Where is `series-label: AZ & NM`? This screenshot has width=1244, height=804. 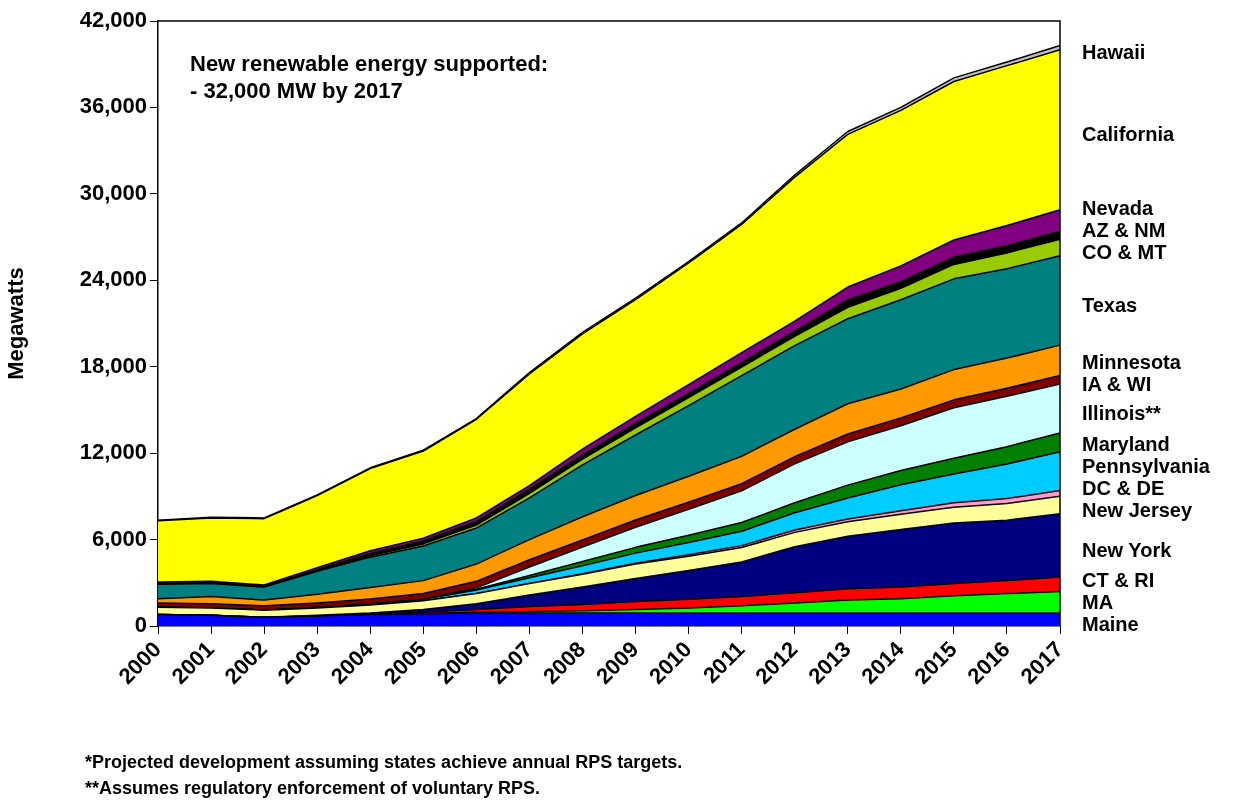 series-label: AZ & NM is located at coordinates (1124, 230).